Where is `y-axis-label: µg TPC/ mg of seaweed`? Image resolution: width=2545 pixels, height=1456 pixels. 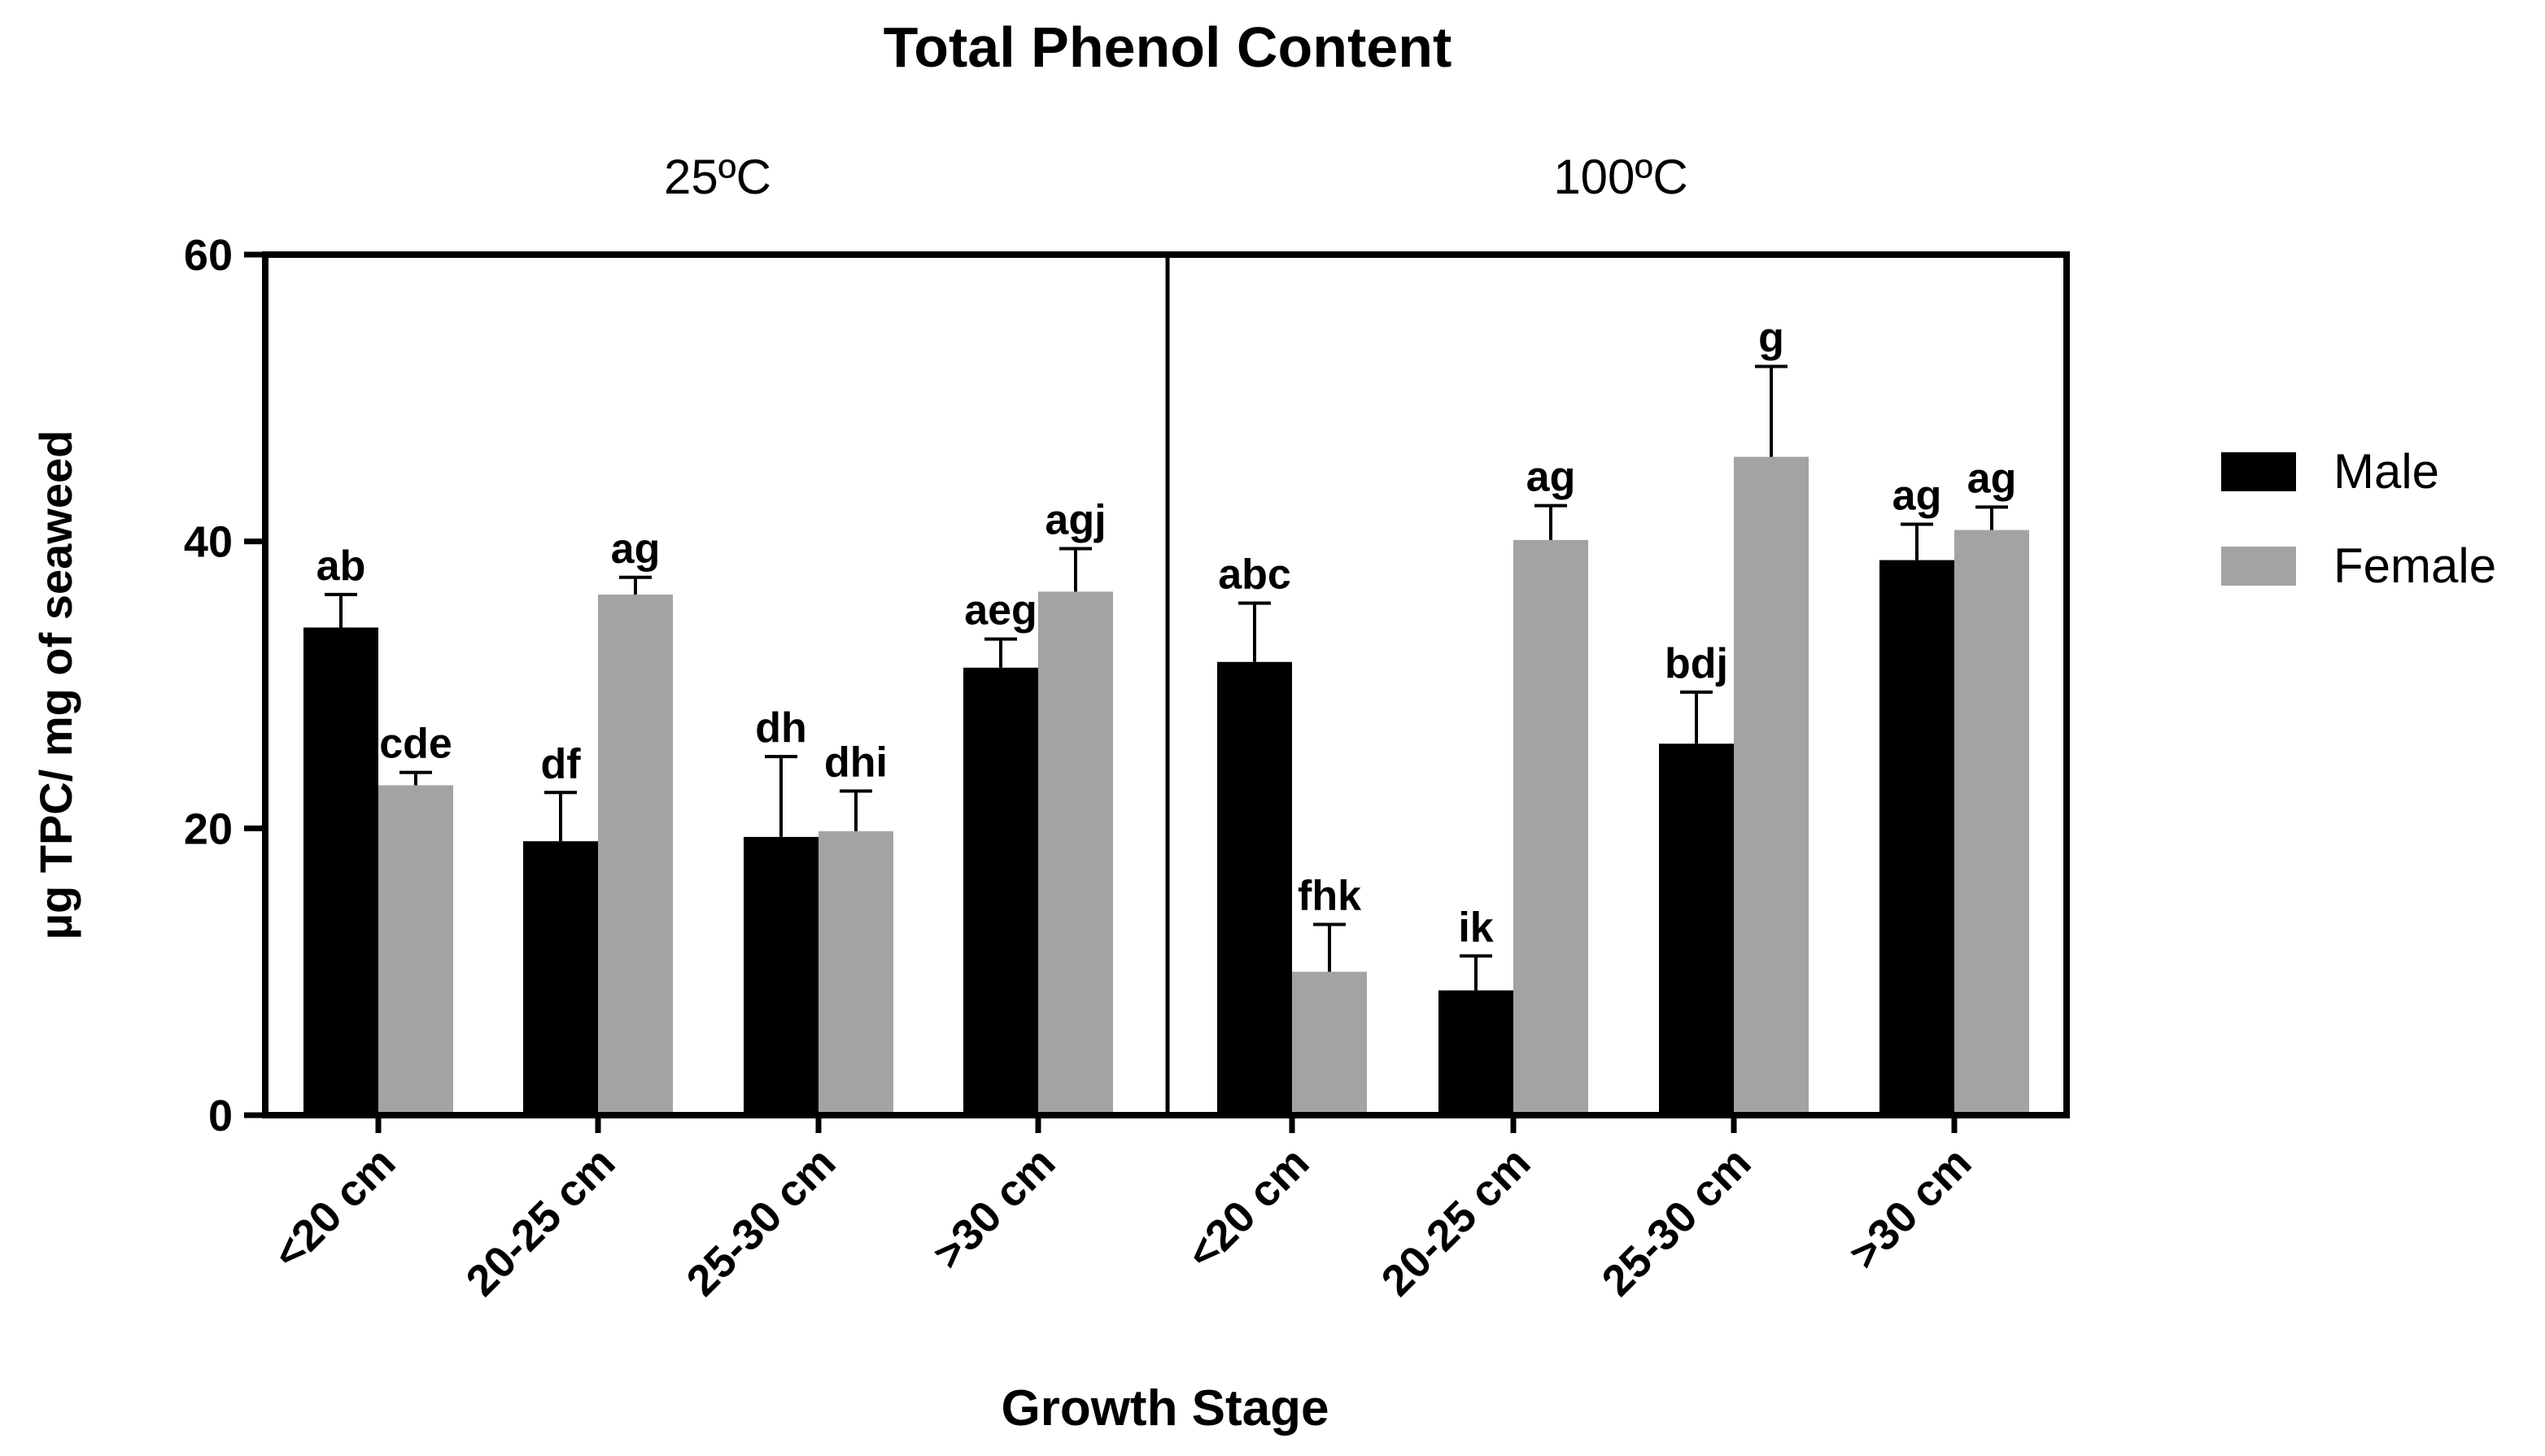 y-axis-label: µg TPC/ mg of seaweed is located at coordinates (55, 685).